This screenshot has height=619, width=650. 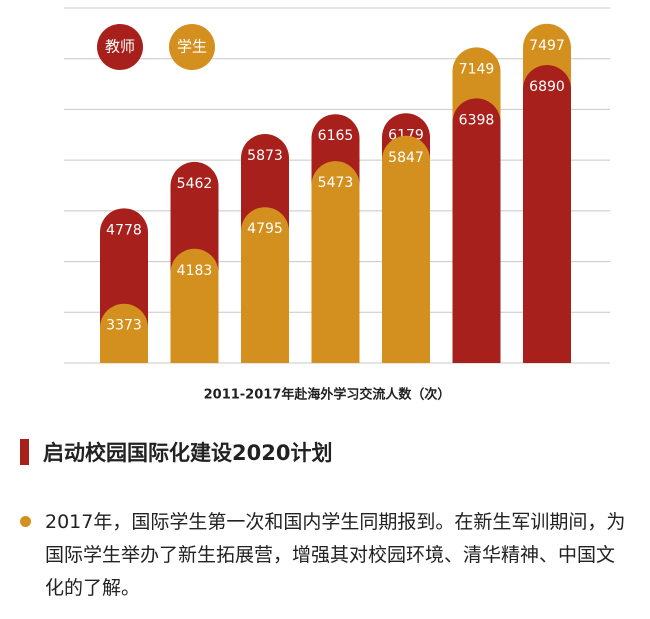 What do you see at coordinates (477, 69) in the screenshot?
I see `value-label: 7149` at bounding box center [477, 69].